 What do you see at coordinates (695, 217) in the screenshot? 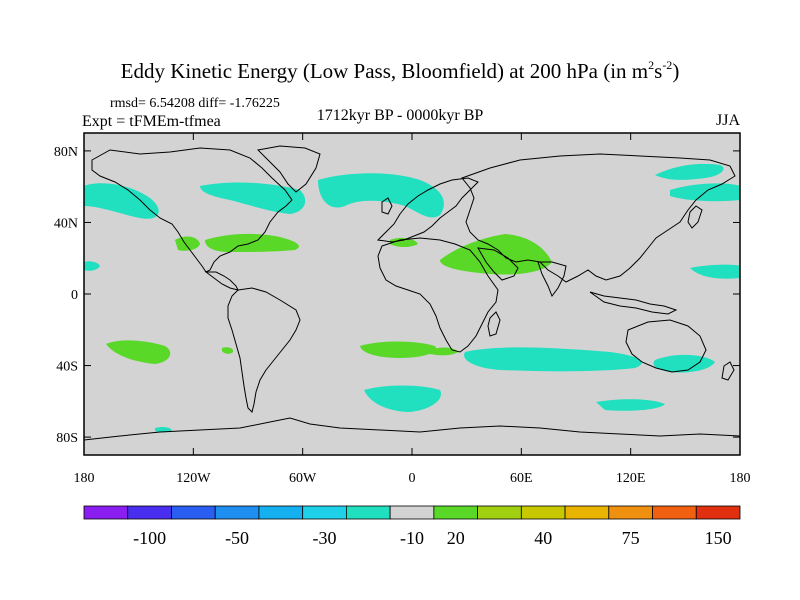
I see `coast-japan` at bounding box center [695, 217].